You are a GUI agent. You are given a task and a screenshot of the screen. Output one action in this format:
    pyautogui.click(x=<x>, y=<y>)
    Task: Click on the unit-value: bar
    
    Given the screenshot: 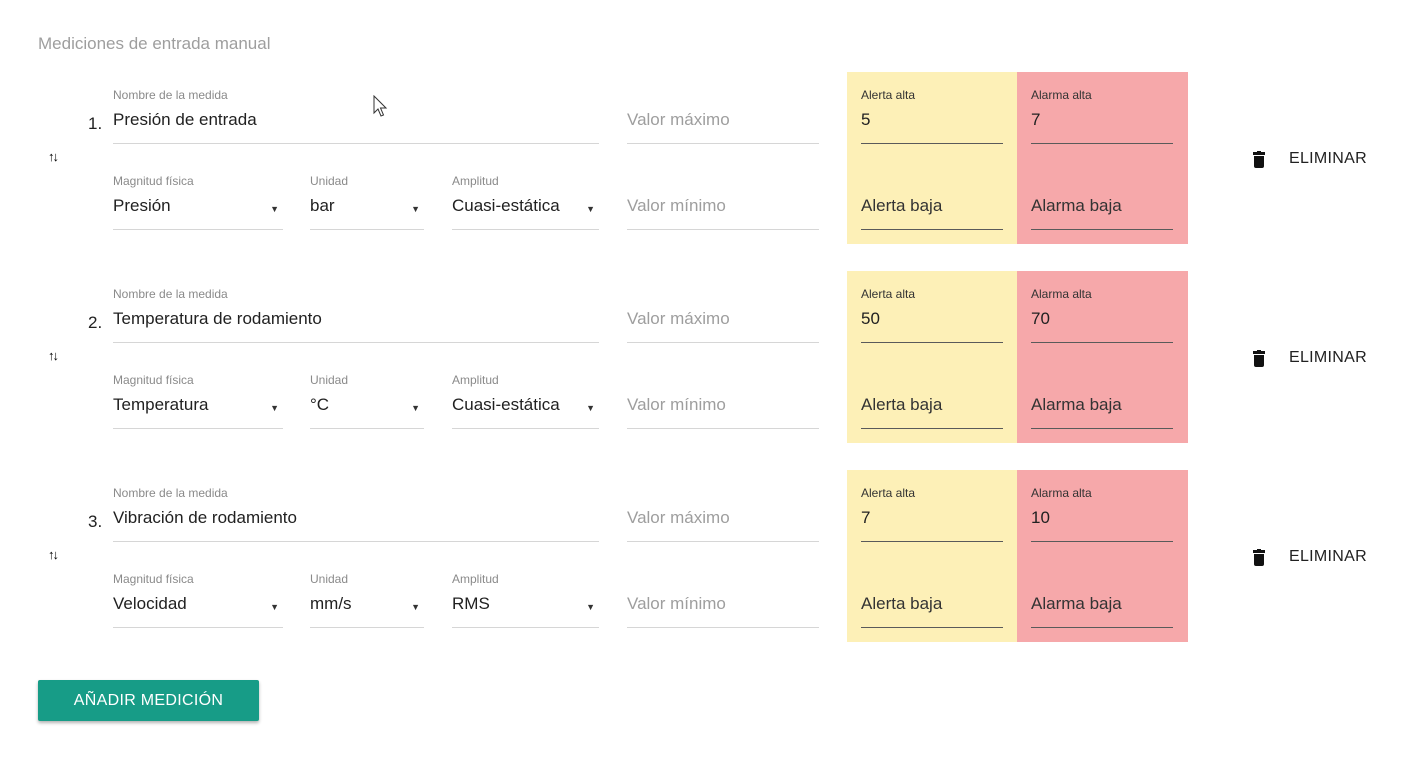 What is the action you would take?
    pyautogui.click(x=322, y=205)
    